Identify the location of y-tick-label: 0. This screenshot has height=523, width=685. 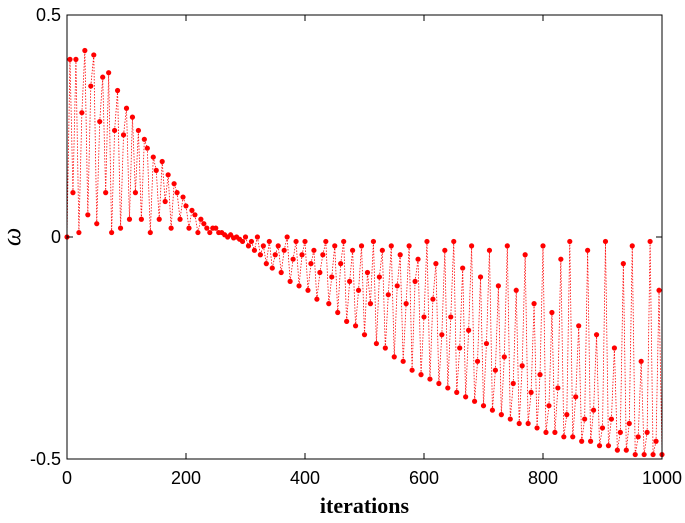
(56, 237).